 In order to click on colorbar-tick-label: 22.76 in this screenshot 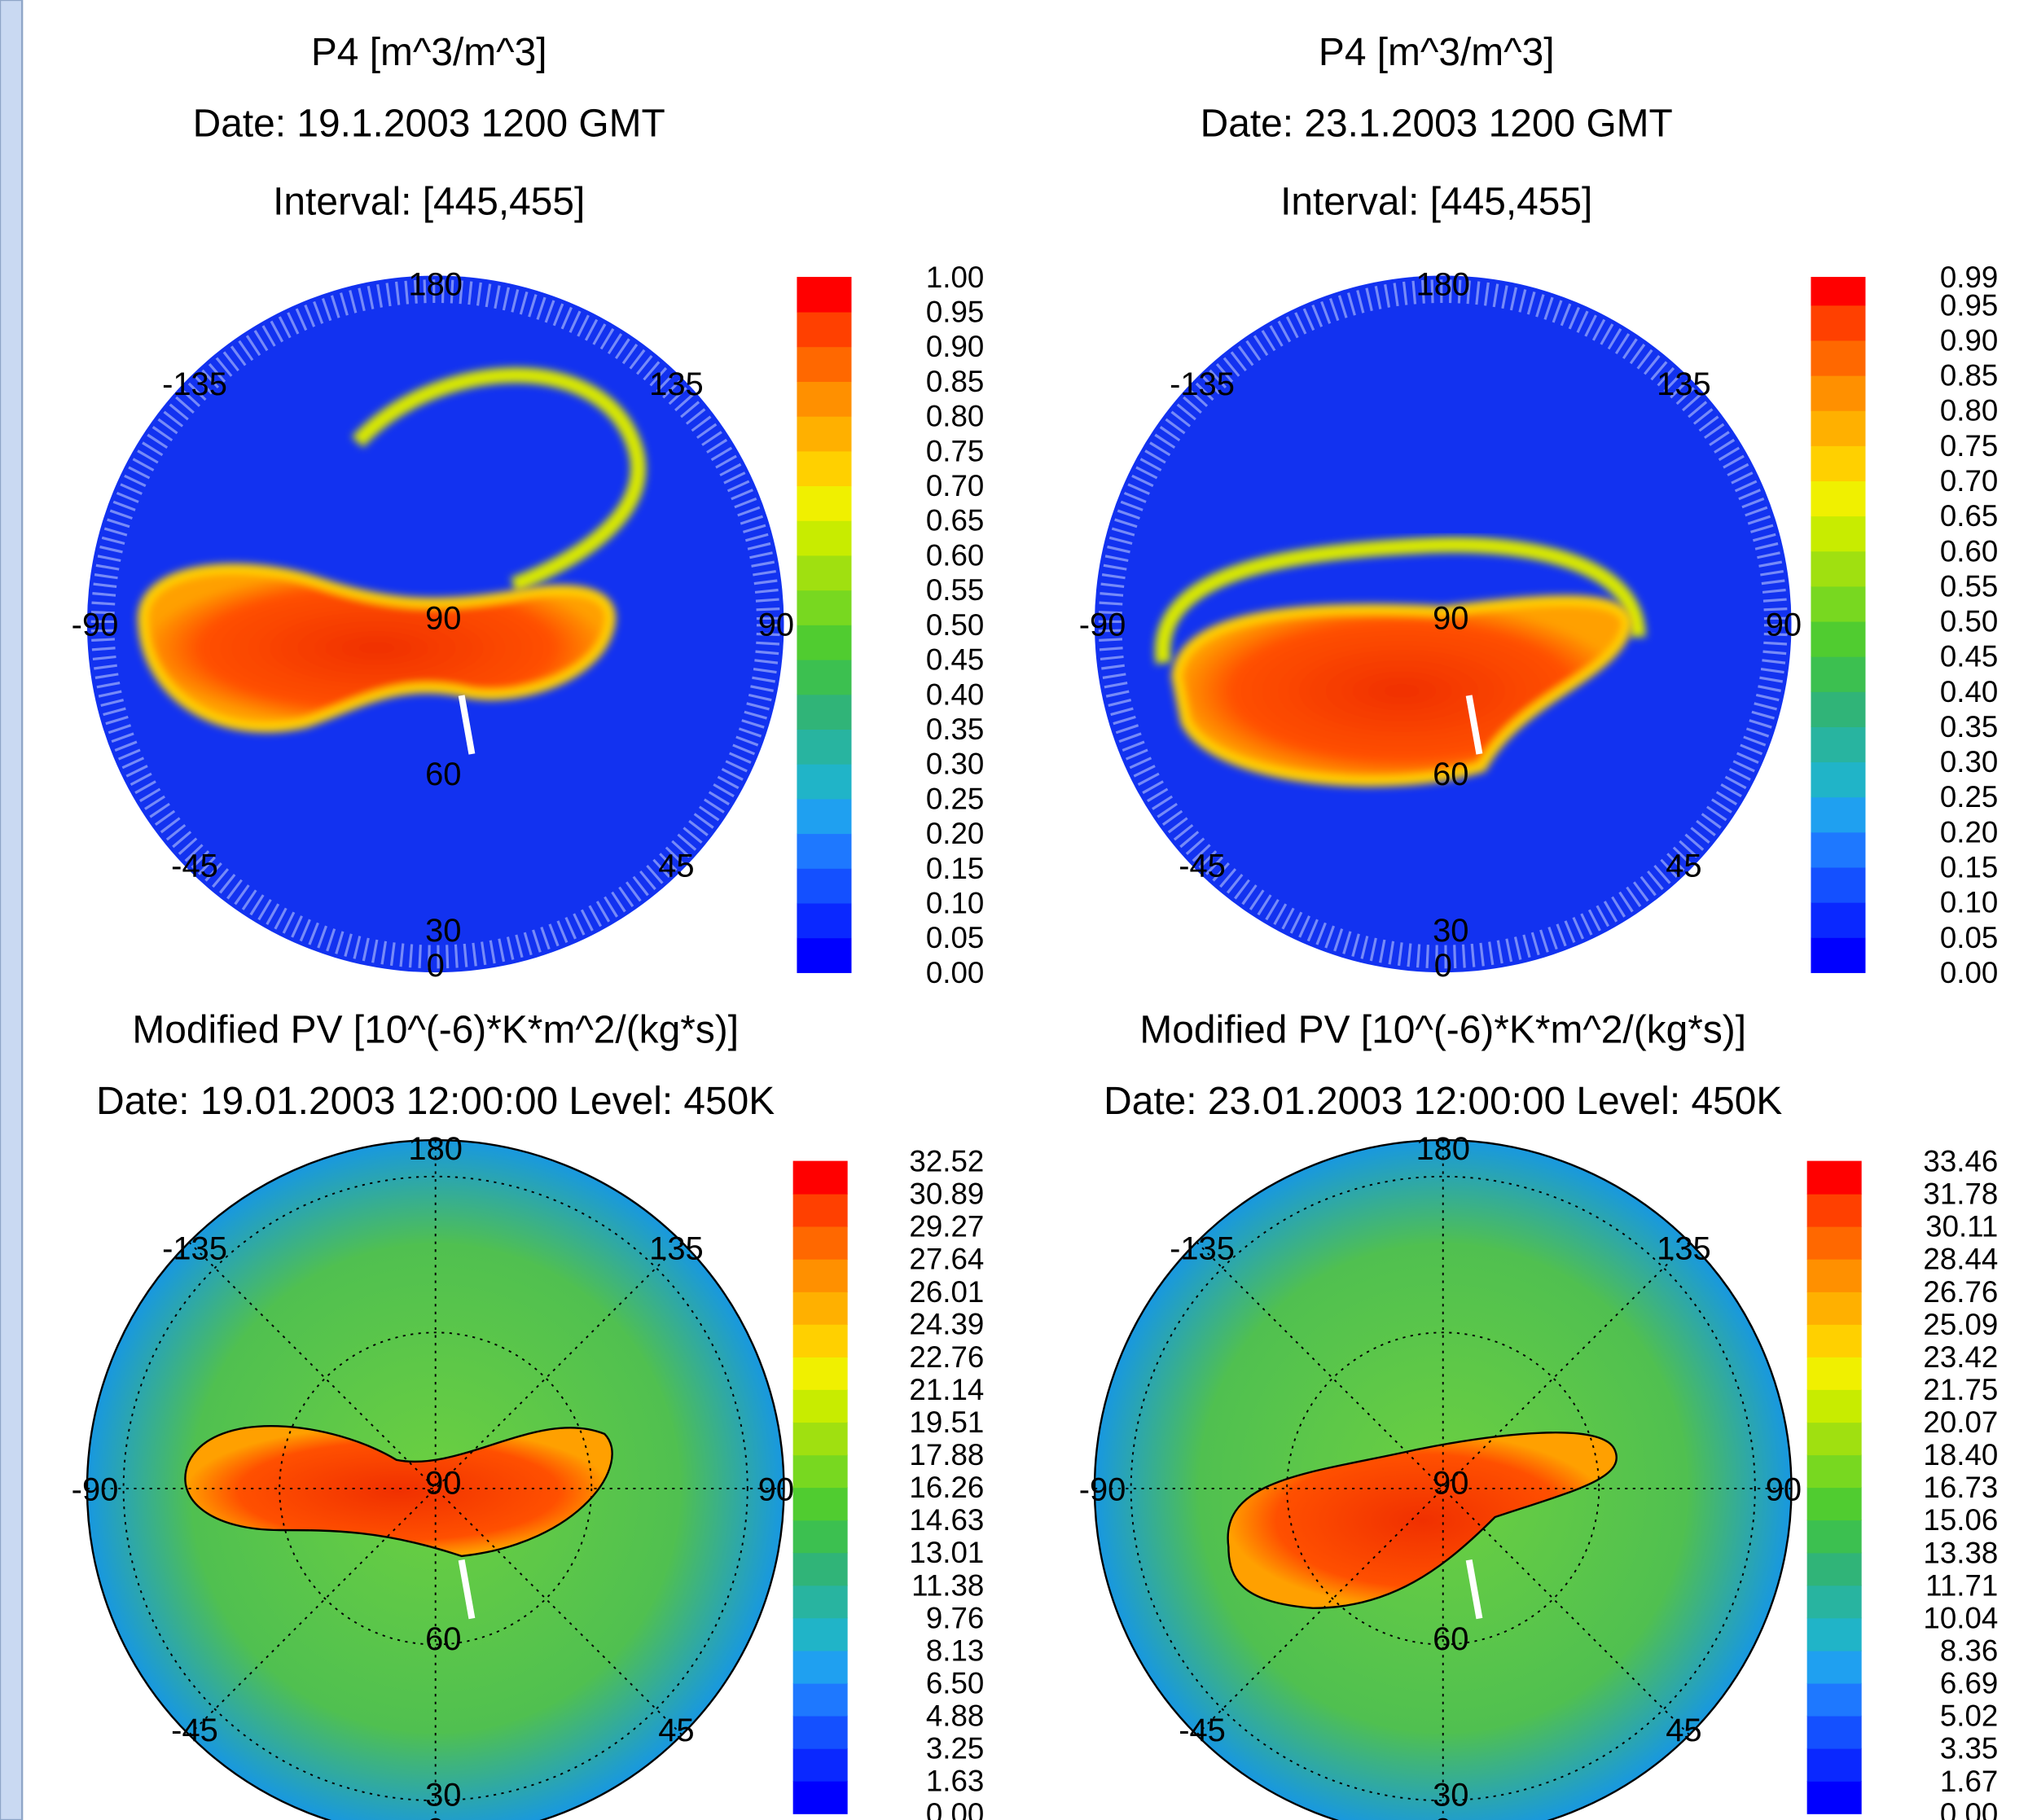, I will do `click(946, 1357)`.